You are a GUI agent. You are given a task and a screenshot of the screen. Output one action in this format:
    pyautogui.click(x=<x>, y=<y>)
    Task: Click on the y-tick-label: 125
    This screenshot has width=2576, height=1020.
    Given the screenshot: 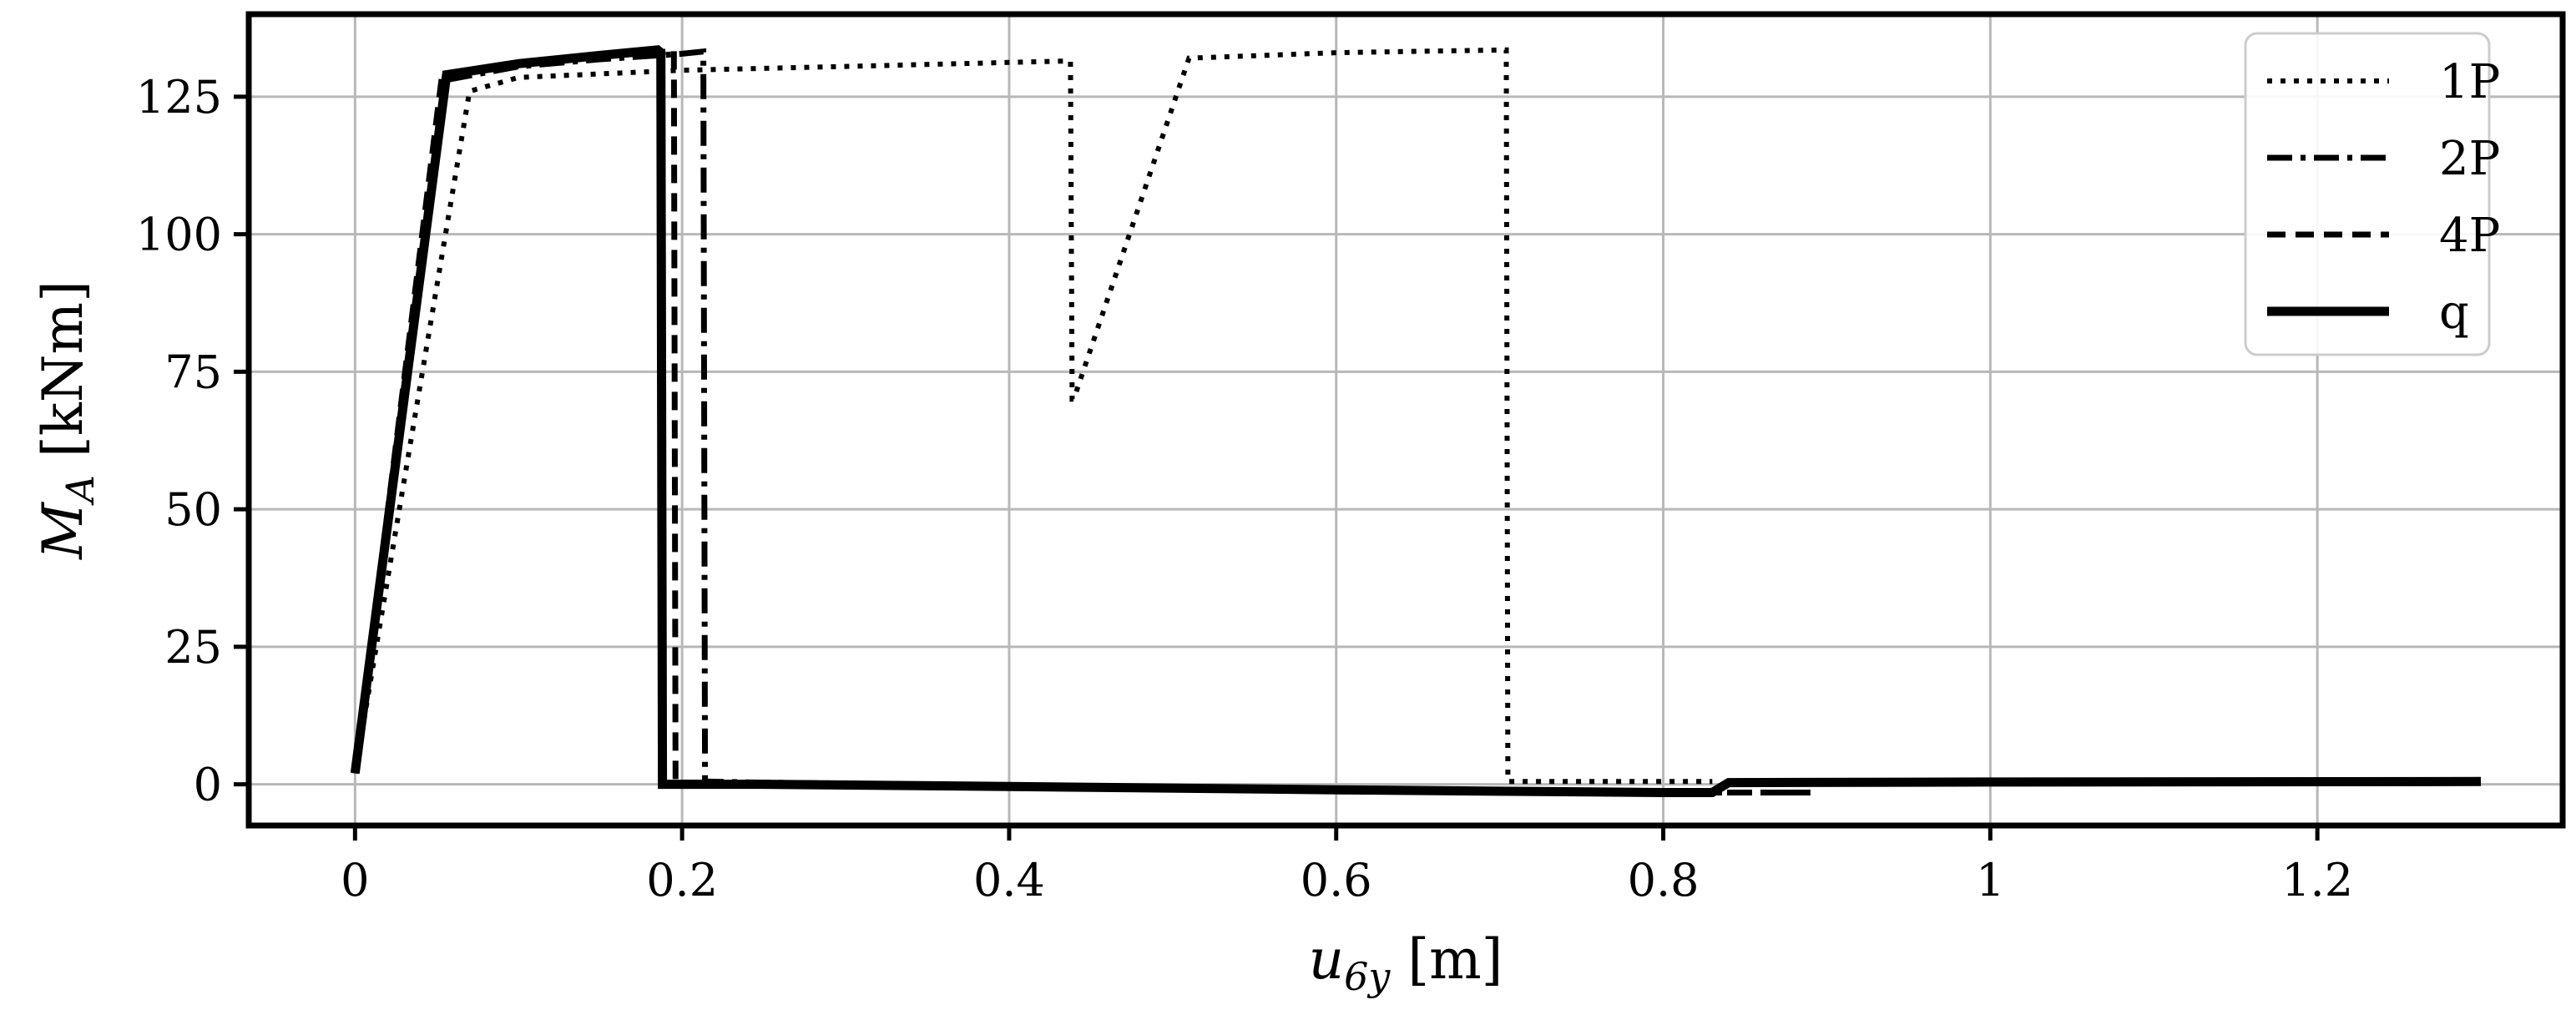 What is the action you would take?
    pyautogui.click(x=179, y=97)
    